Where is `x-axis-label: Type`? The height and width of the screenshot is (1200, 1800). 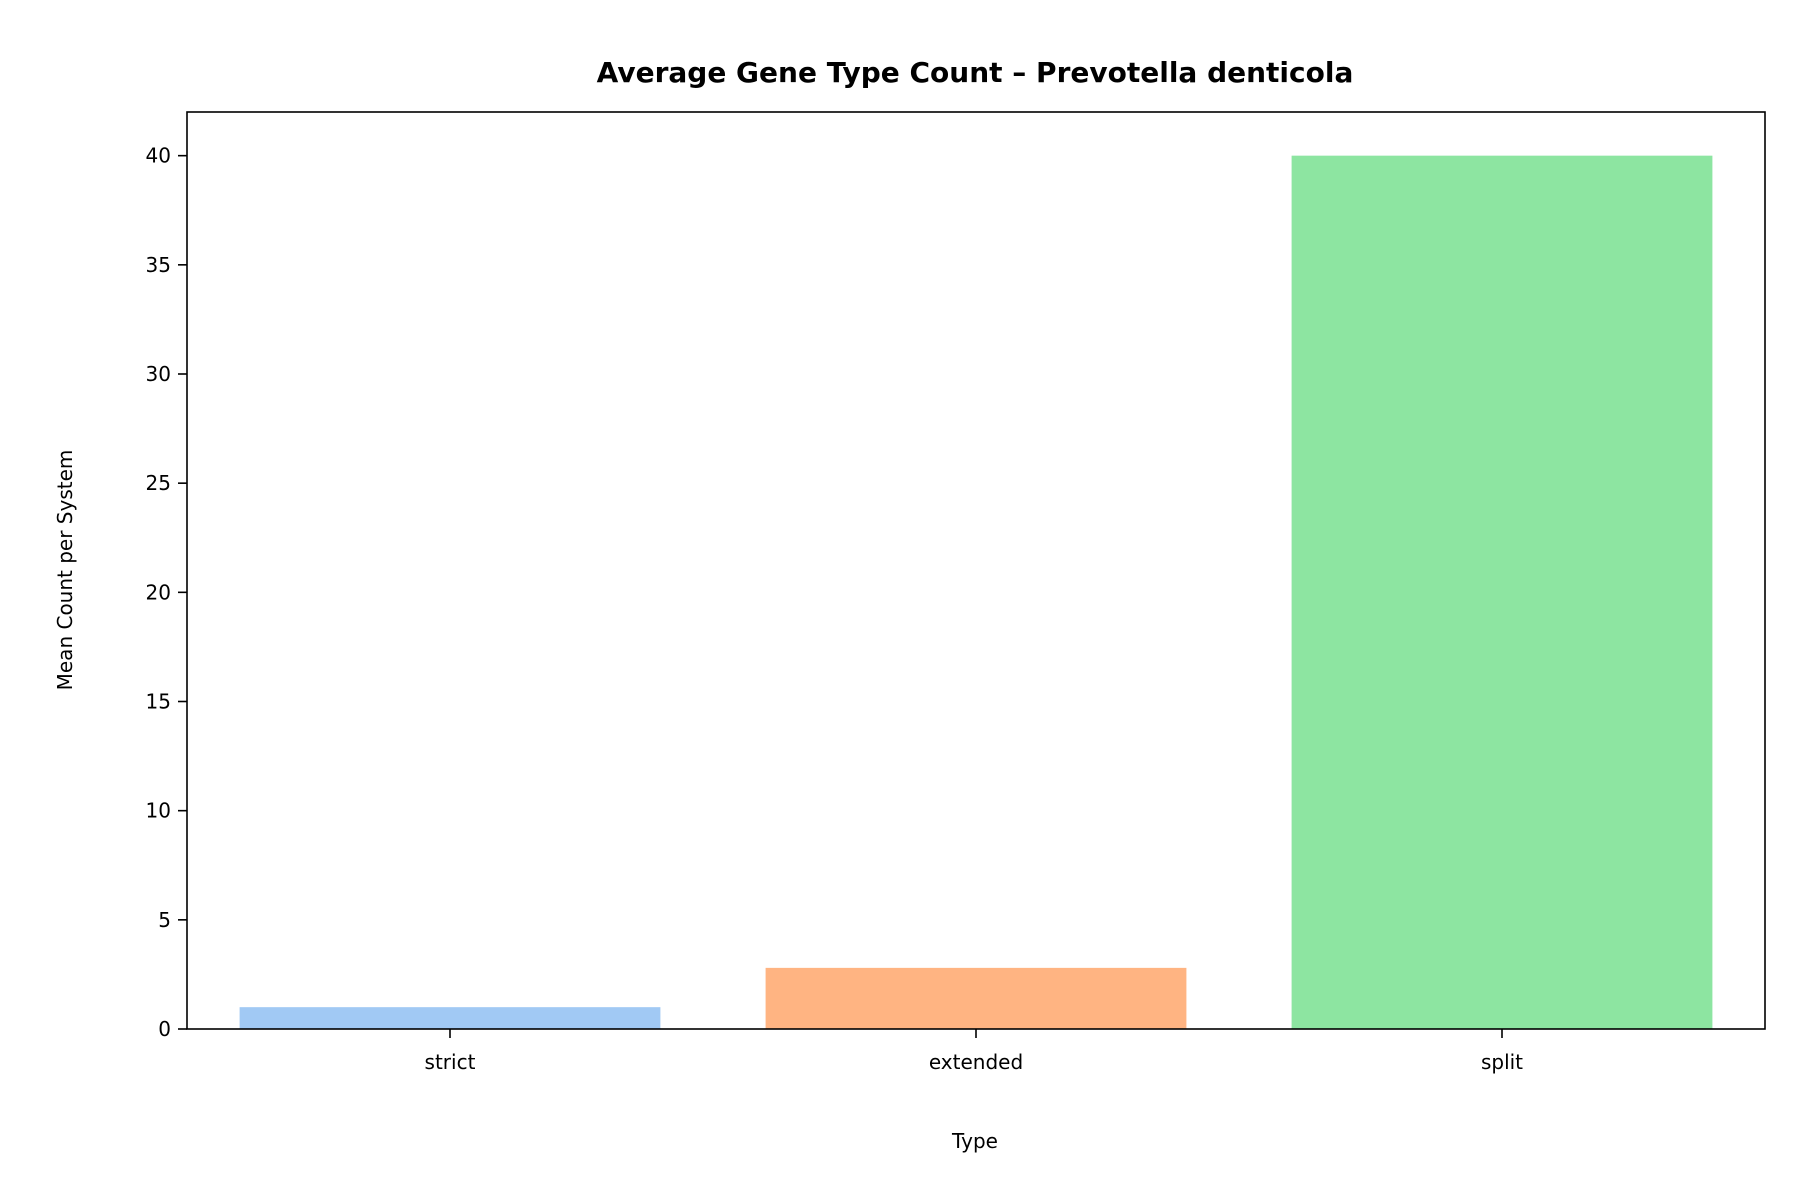 x-axis-label: Type is located at coordinates (974, 1141).